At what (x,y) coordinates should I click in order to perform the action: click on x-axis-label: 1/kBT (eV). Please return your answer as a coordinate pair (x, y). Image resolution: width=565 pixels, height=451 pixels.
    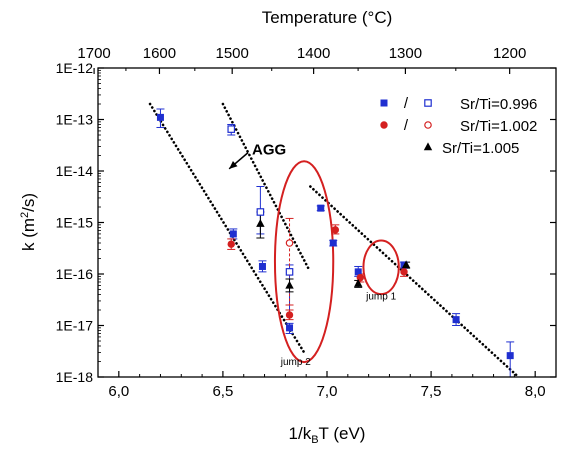
    Looking at the image, I should click on (327, 435).